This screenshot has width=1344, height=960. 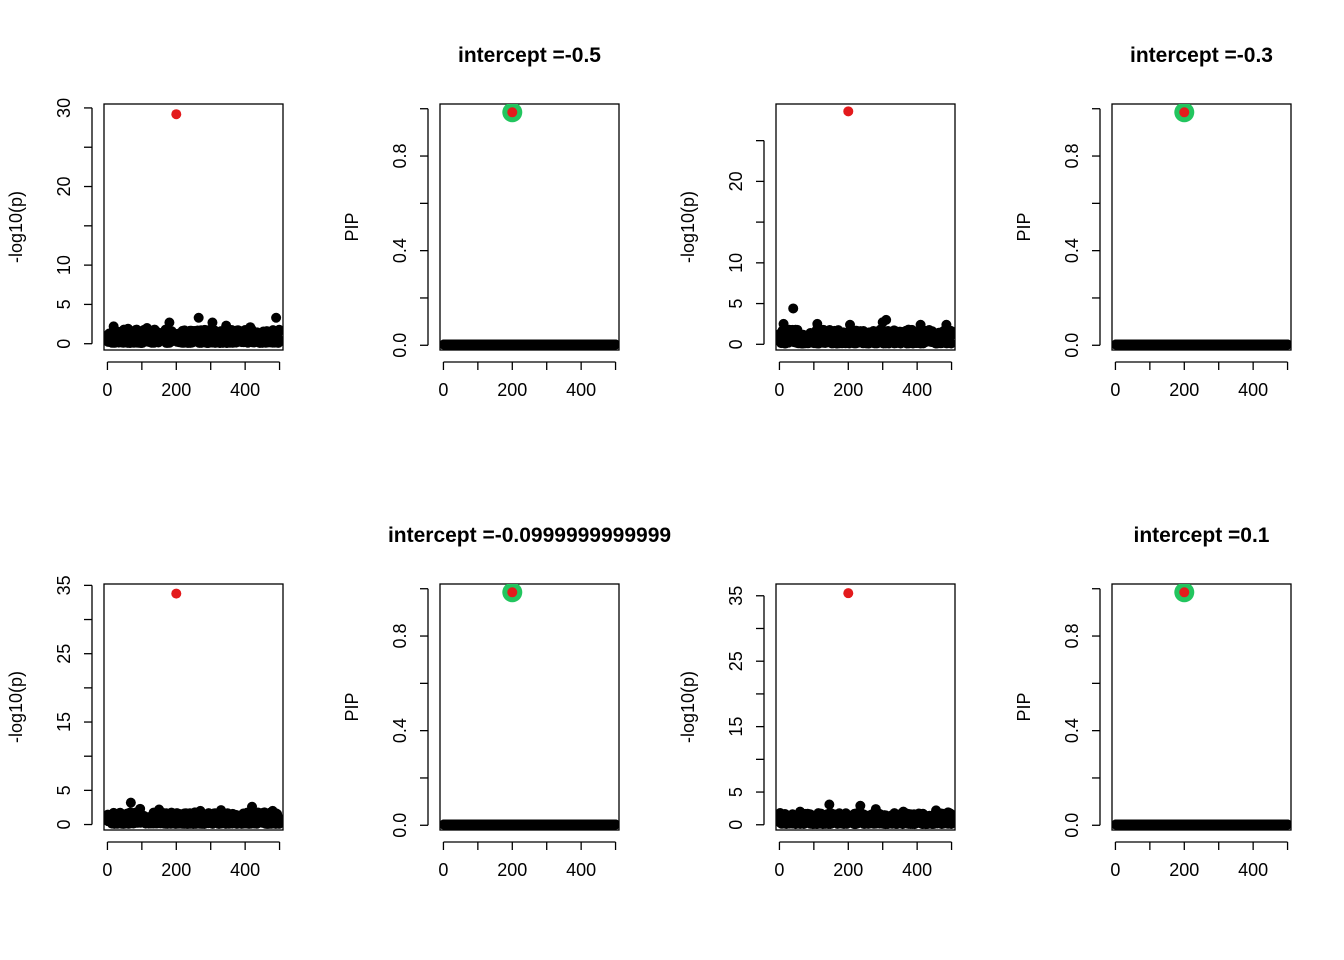 I want to click on panel-8: 0 200 400 0.0 0.4 0.8 PIP intercept =0.1, so click(x=1153, y=702).